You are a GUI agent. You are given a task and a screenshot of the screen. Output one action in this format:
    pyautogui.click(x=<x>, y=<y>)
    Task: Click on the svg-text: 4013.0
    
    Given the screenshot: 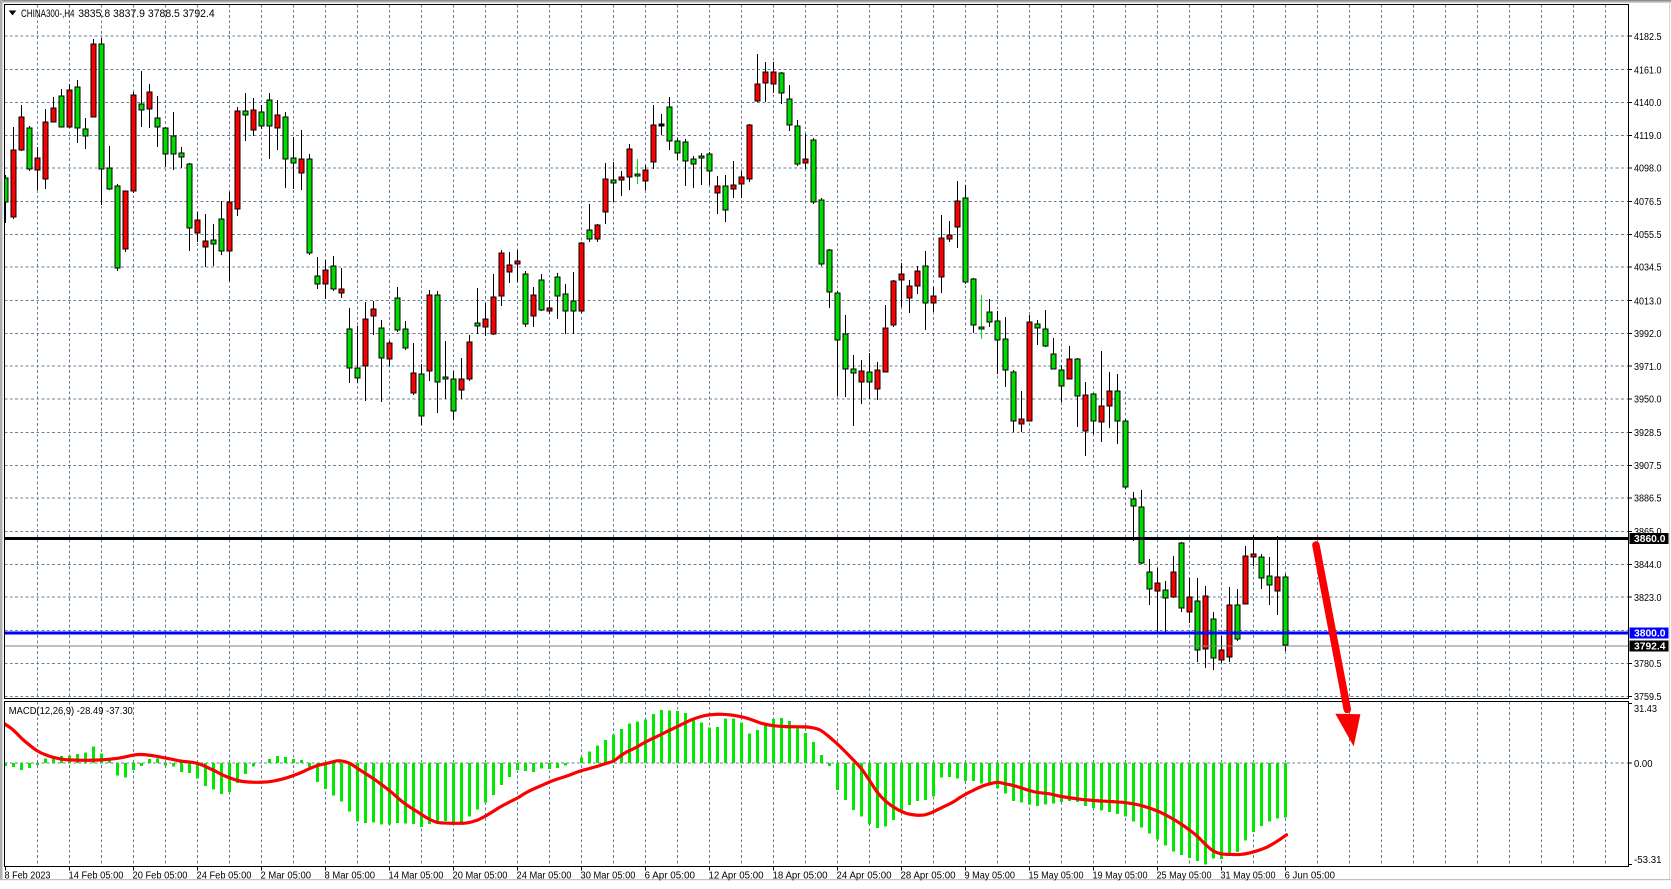 What is the action you would take?
    pyautogui.click(x=1648, y=301)
    